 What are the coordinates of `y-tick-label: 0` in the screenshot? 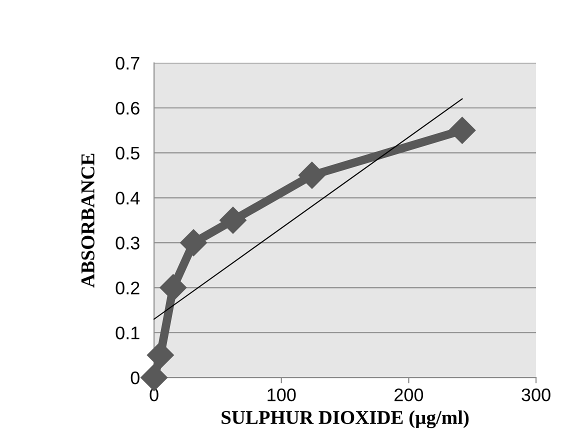 It's located at (135, 378).